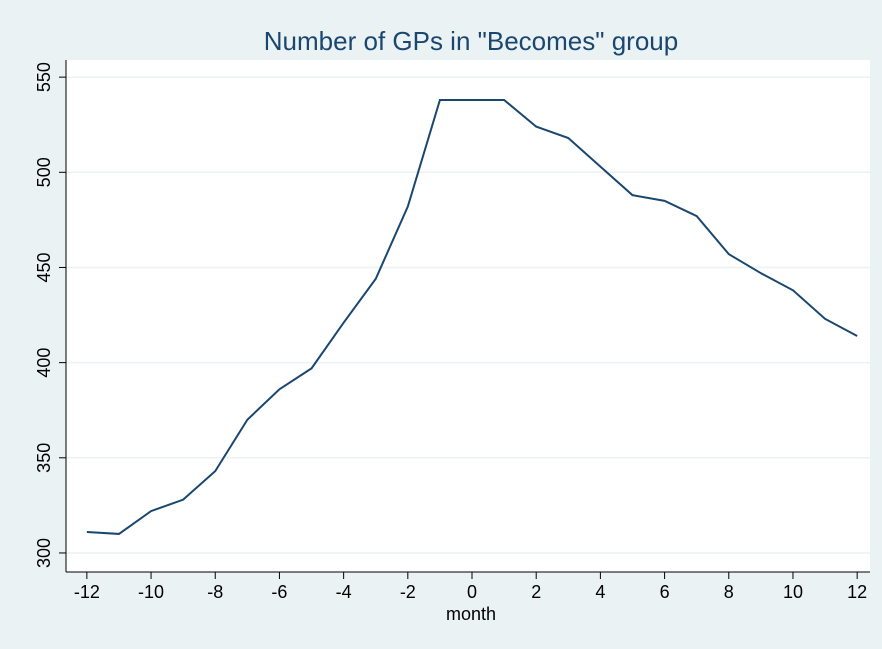 The width and height of the screenshot is (882, 649). Describe the element at coordinates (600, 592) in the screenshot. I see `x-tick-label: 4` at that location.